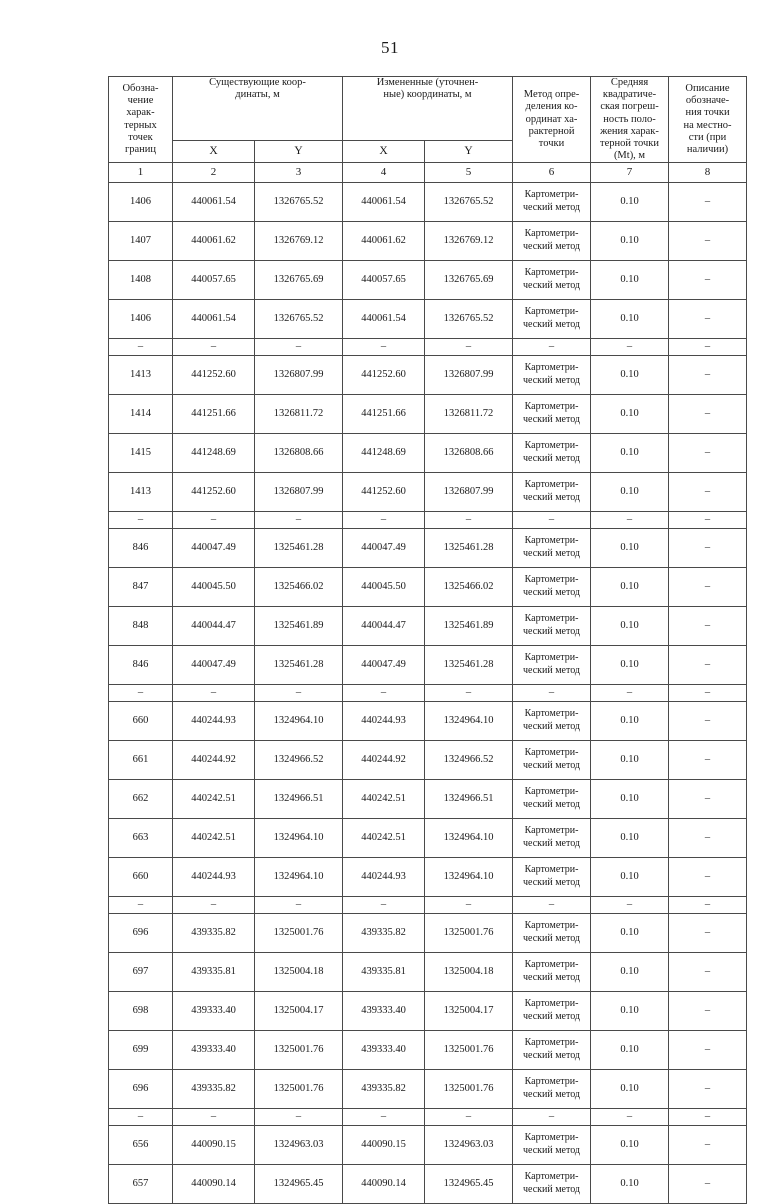 This screenshot has width=780, height=1204. Describe the element at coordinates (383, 152) in the screenshot. I see `subheader-changed-x: X` at that location.